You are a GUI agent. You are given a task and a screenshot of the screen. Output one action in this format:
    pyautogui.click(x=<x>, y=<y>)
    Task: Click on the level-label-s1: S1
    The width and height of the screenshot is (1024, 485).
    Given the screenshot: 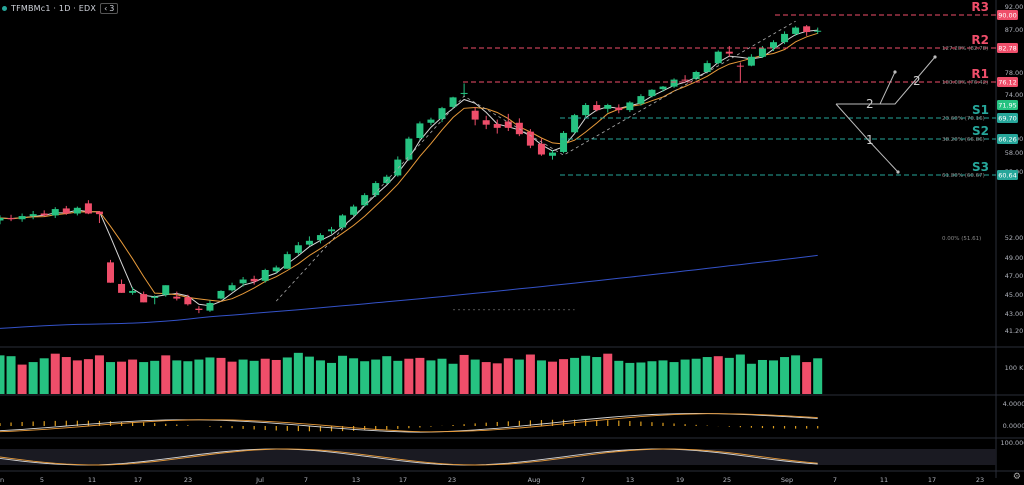 What is the action you would take?
    pyautogui.click(x=980, y=110)
    